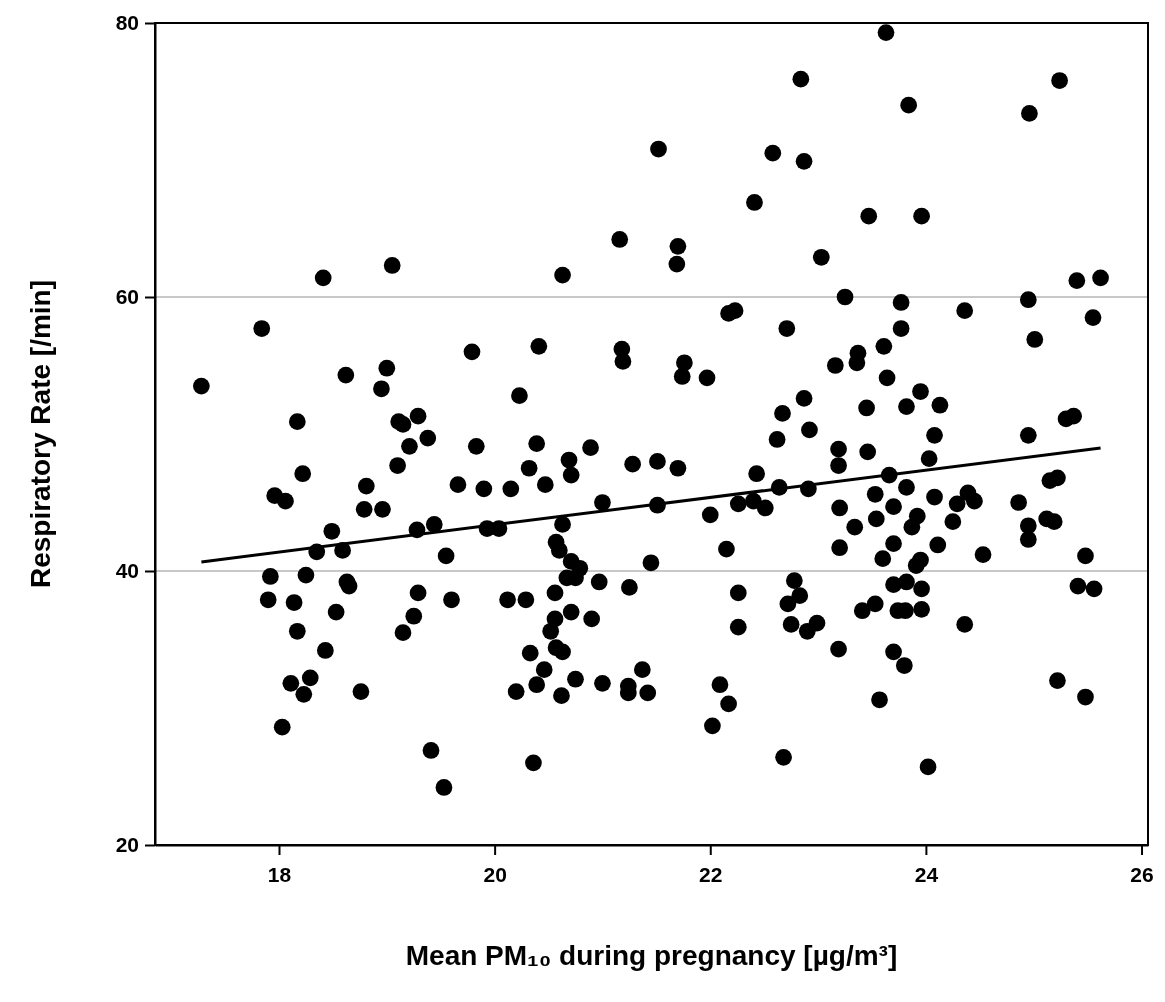 The image size is (1165, 1002). I want to click on x-tick-label: 24, so click(926, 874).